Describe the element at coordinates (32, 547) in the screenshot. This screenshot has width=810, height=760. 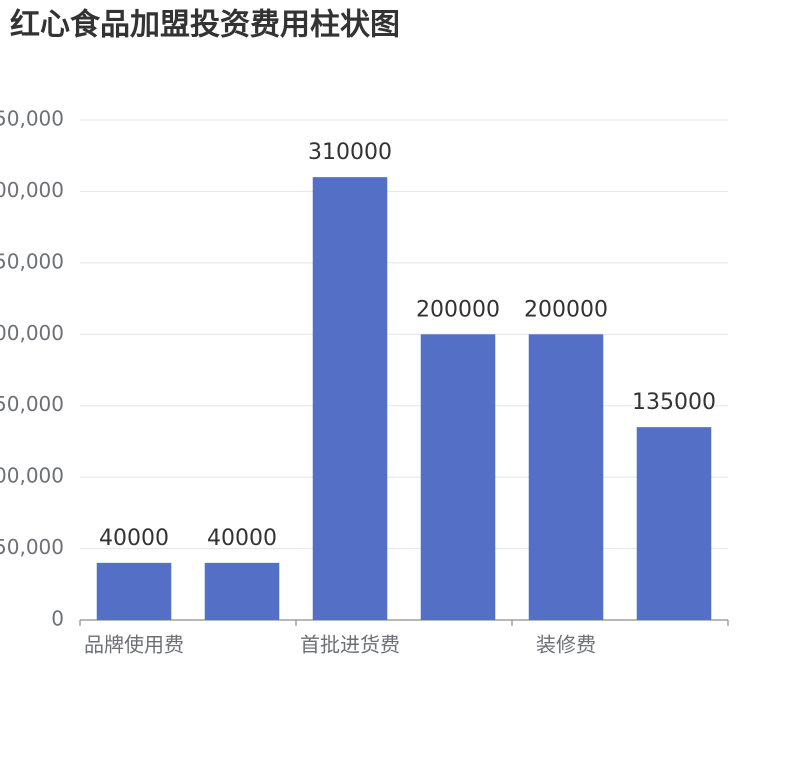
I see `y-tick-label: 50,000` at that location.